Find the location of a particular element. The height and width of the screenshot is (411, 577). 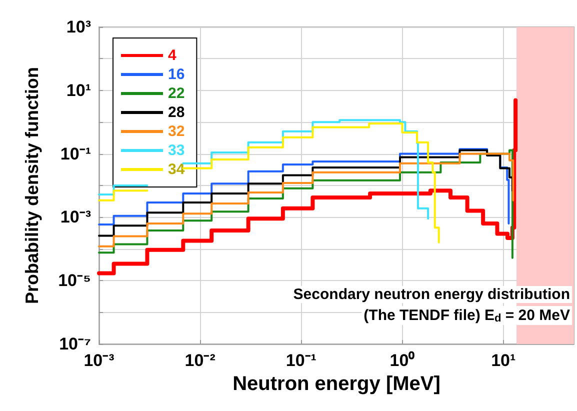

x-tick-label: 10⁻² is located at coordinates (200, 360).